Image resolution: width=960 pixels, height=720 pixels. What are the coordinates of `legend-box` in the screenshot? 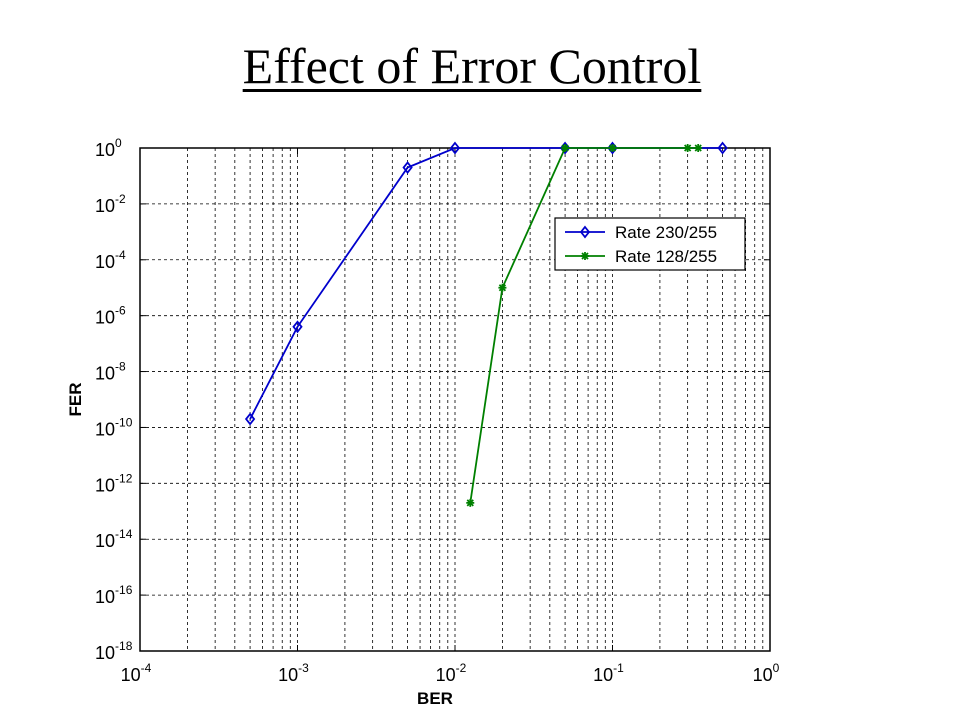 It's located at (650, 244).